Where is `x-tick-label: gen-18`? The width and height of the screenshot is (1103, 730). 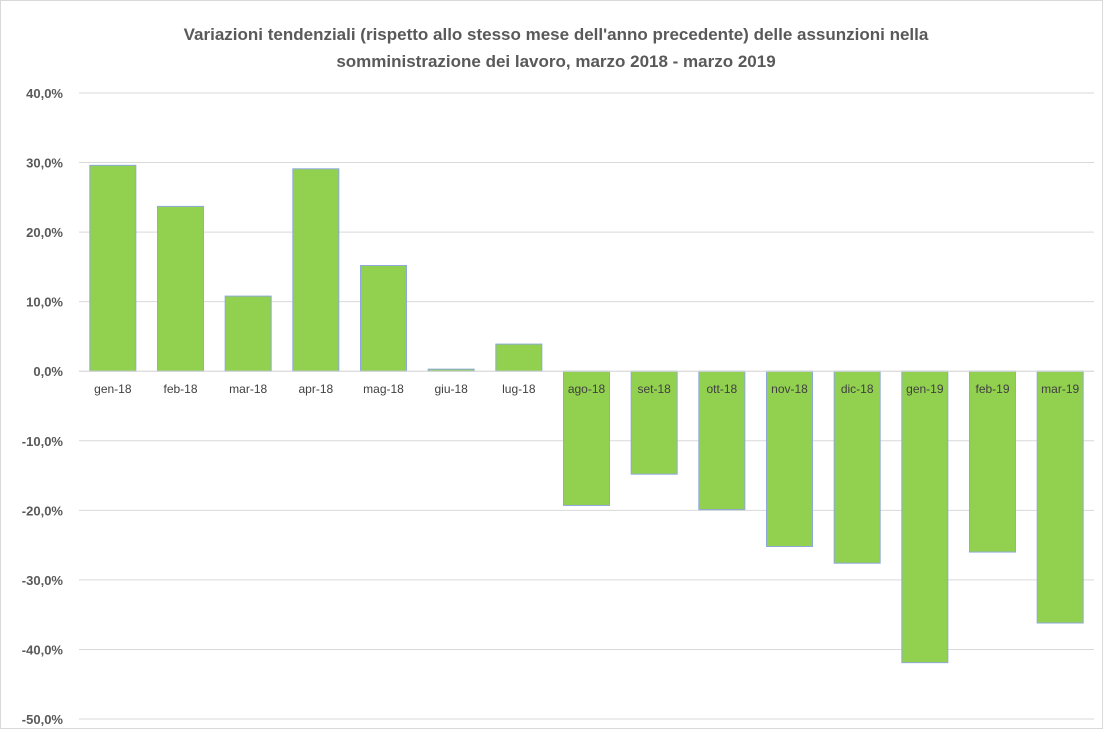 x-tick-label: gen-18 is located at coordinates (113, 389).